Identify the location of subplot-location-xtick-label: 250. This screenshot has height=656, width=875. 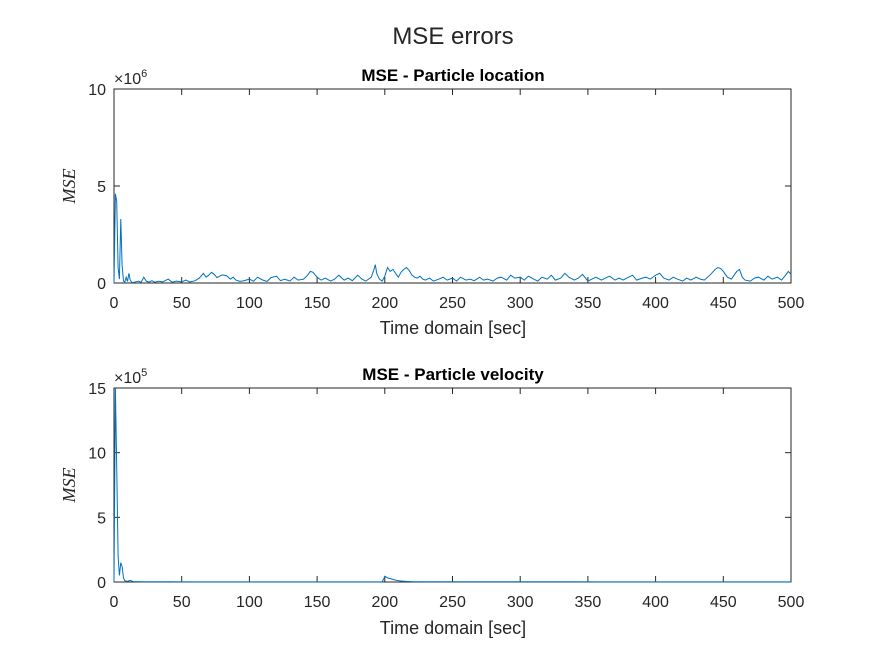
(452, 303).